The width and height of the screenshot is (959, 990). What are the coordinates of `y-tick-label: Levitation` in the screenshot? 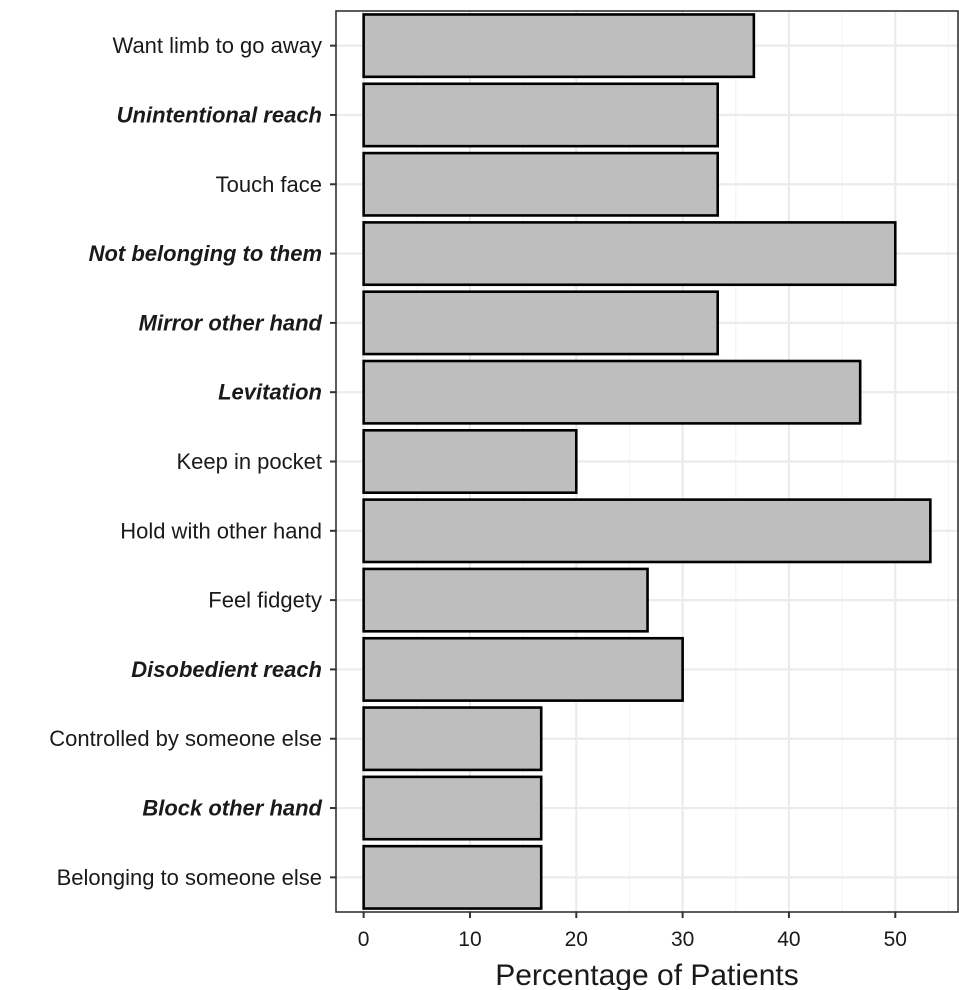 It's located at (270, 392).